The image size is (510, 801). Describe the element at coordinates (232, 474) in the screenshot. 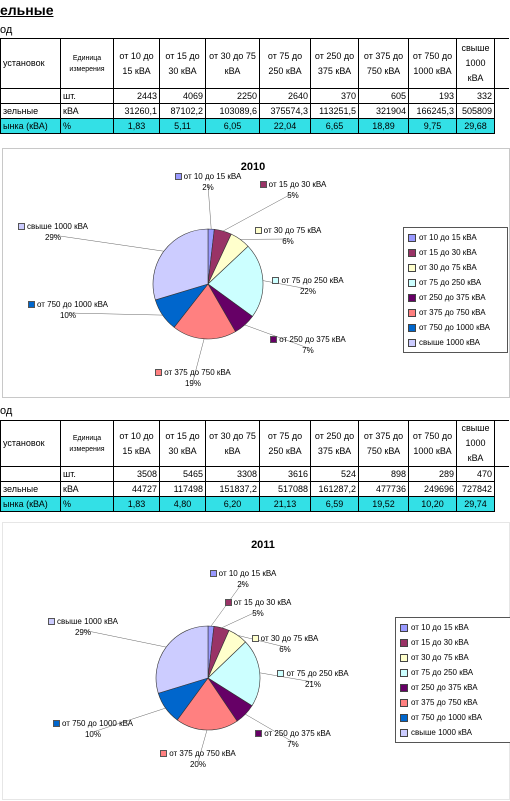

I see `cell: 3308` at that location.